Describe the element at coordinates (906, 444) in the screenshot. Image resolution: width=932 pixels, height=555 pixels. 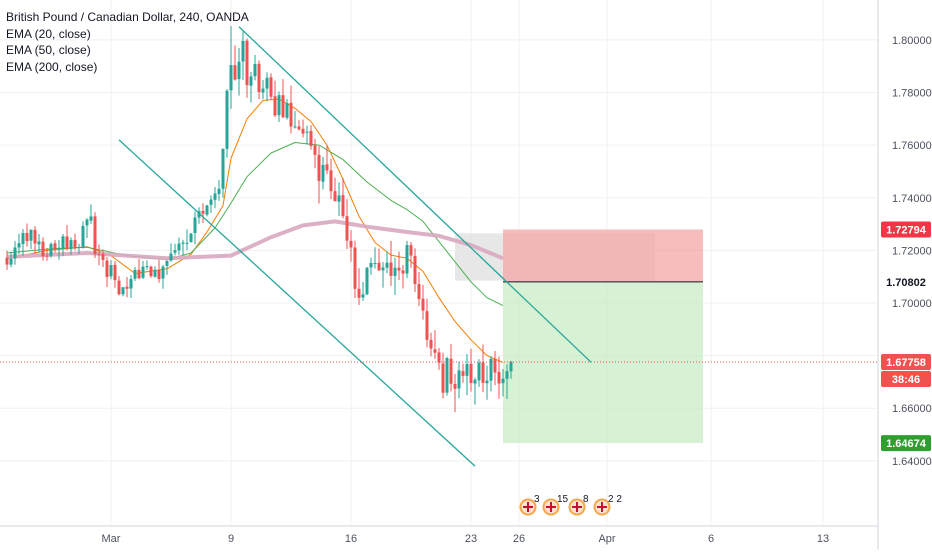
I see `target-price-tag-label: 1.64674` at that location.